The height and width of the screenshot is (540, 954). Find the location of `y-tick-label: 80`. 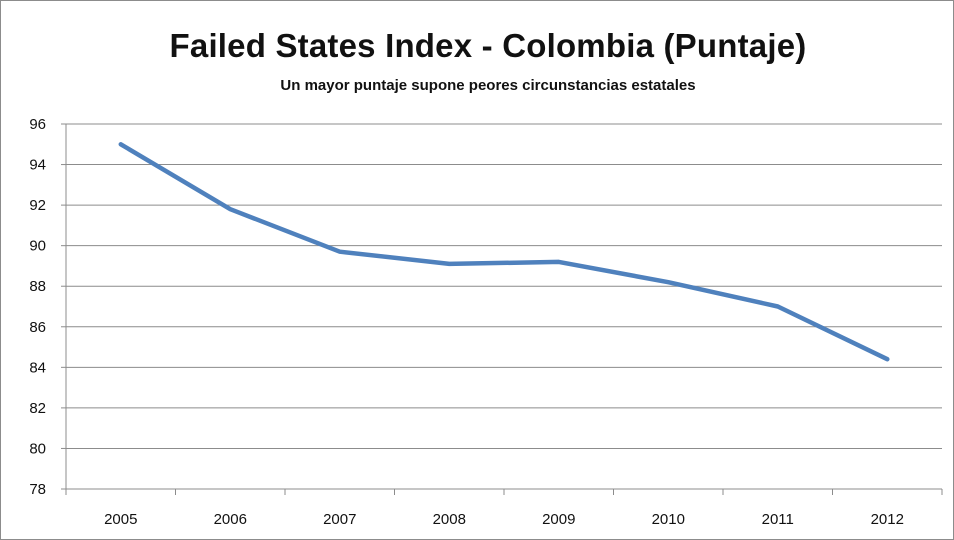

y-tick-label: 80 is located at coordinates (37, 448).